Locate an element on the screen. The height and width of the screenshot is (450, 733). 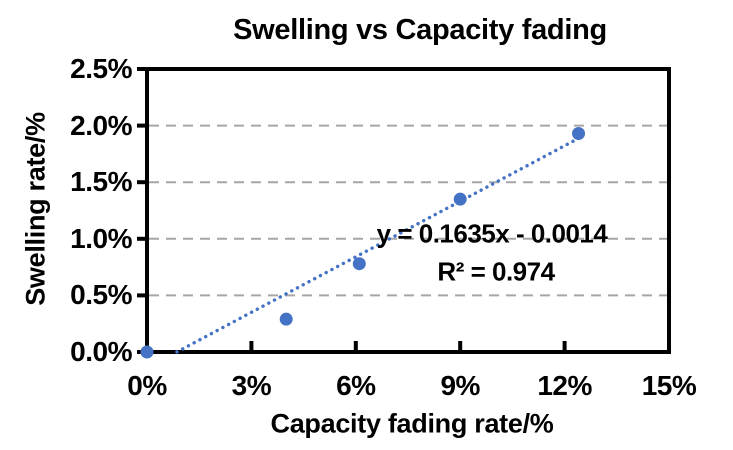
y-axis-title: Swelling rate/% is located at coordinates (35, 209).